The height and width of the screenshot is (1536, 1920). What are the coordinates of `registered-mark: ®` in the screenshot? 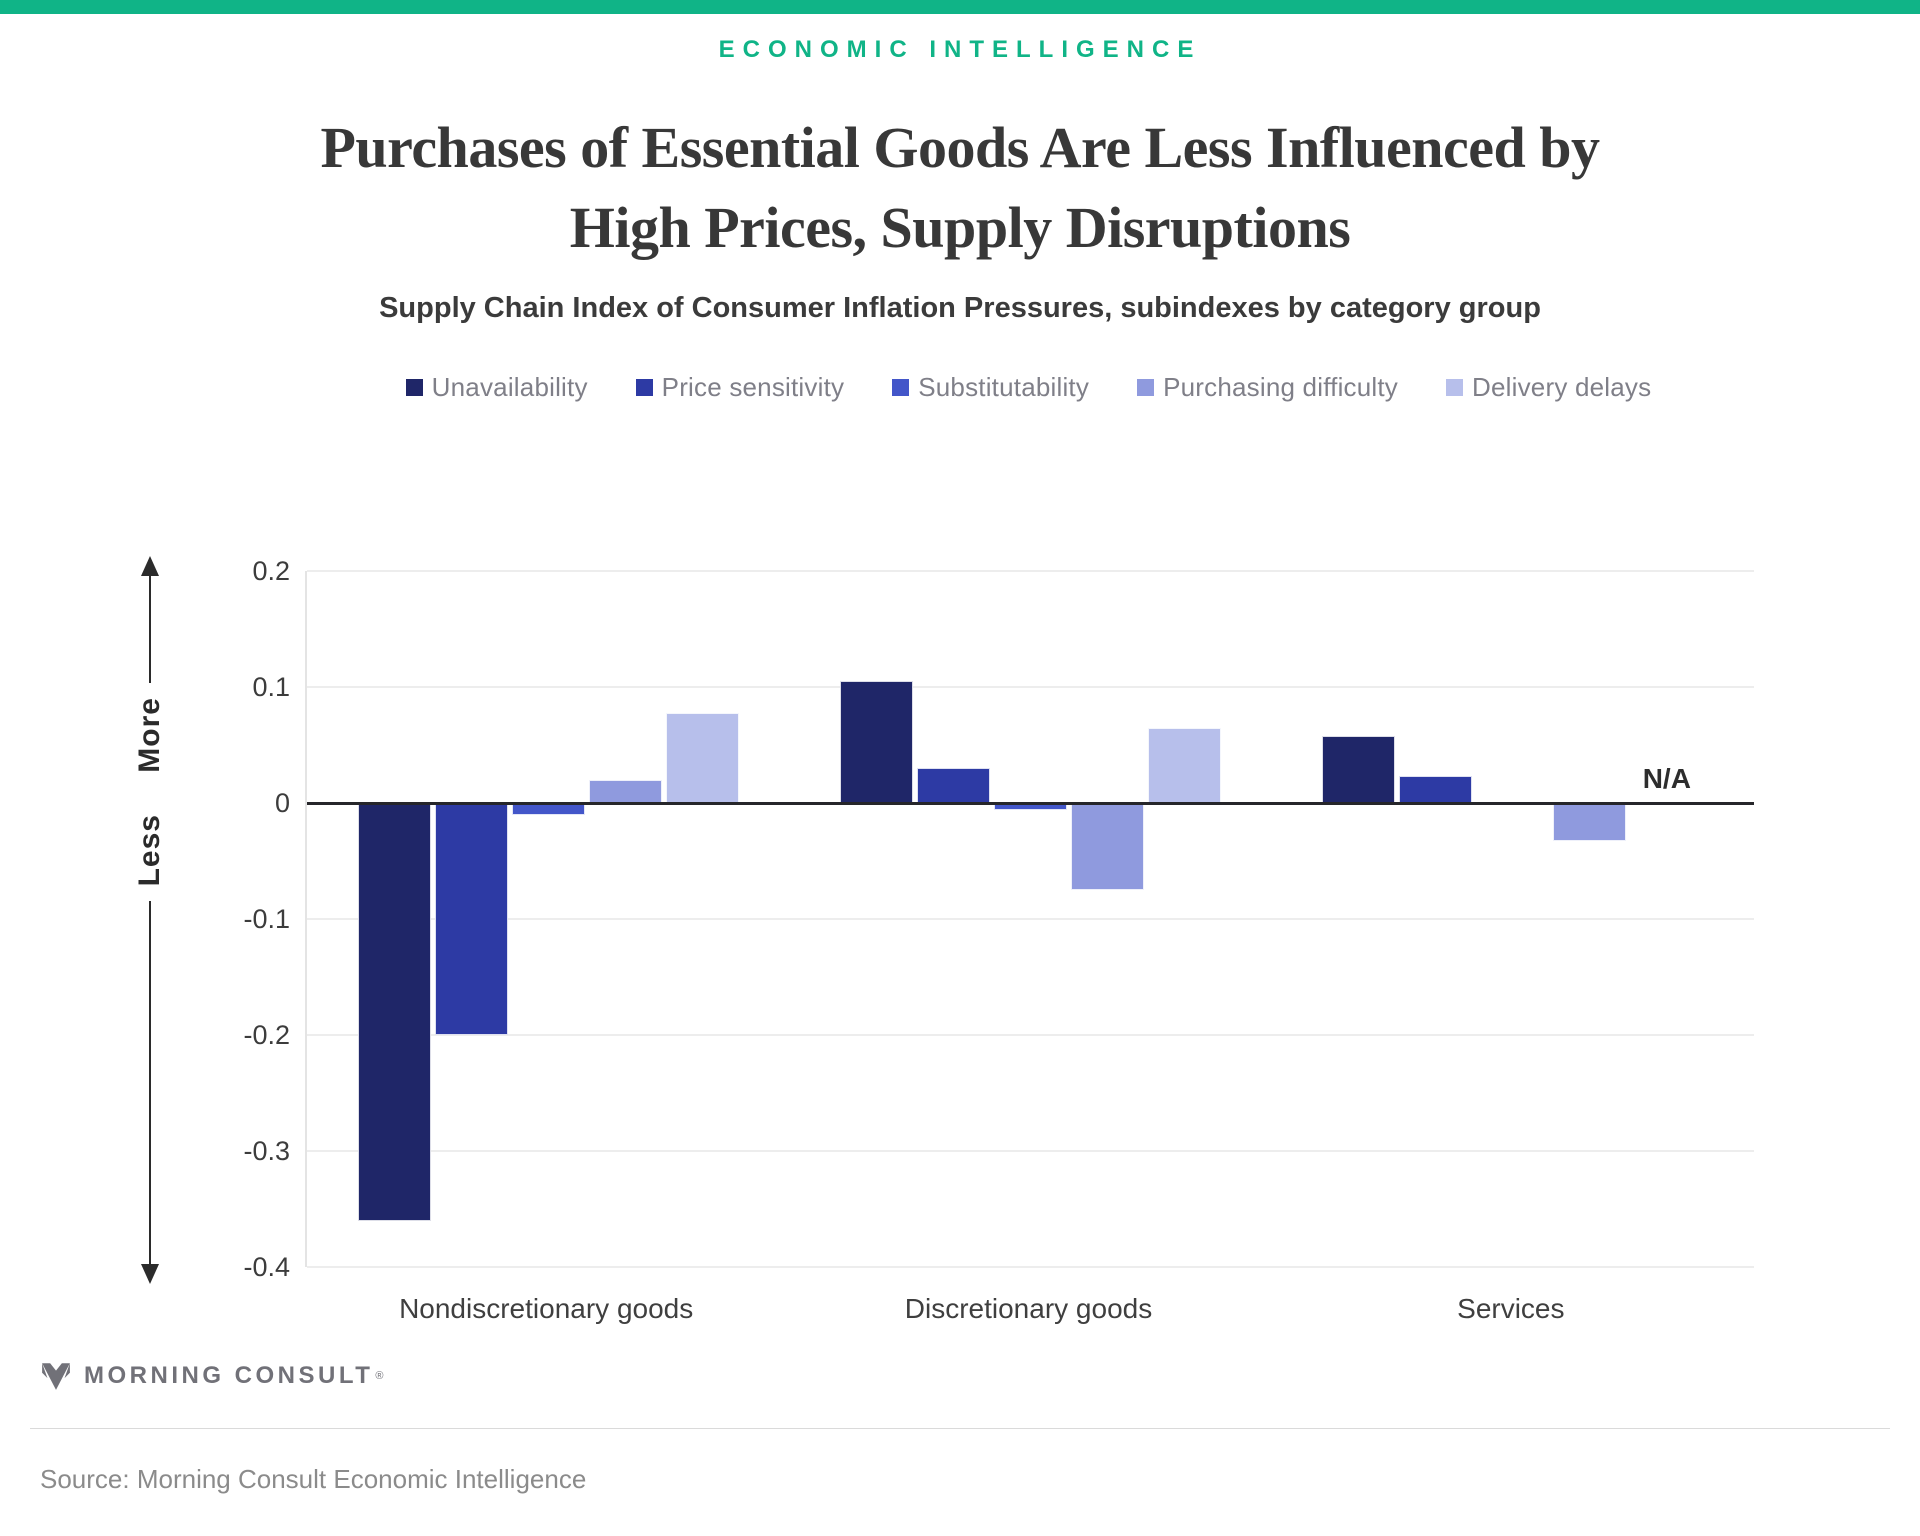 It's located at (379, 1376).